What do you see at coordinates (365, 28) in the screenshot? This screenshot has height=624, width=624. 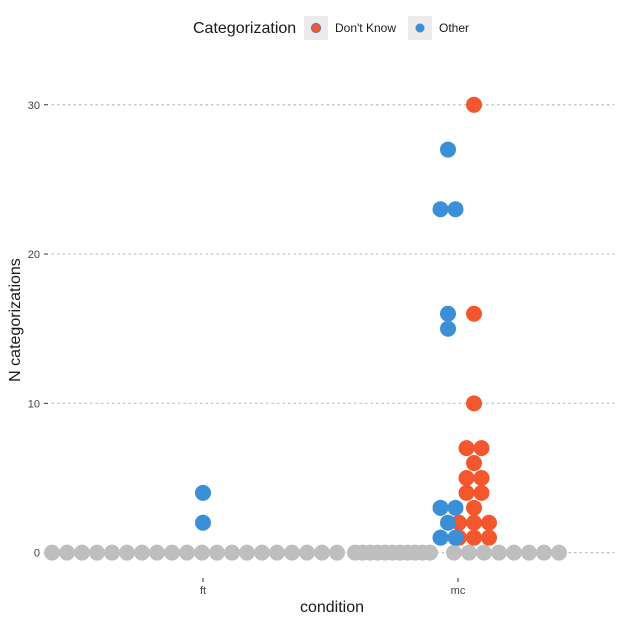 I see `legend-label-dont-know: Don't Know` at bounding box center [365, 28].